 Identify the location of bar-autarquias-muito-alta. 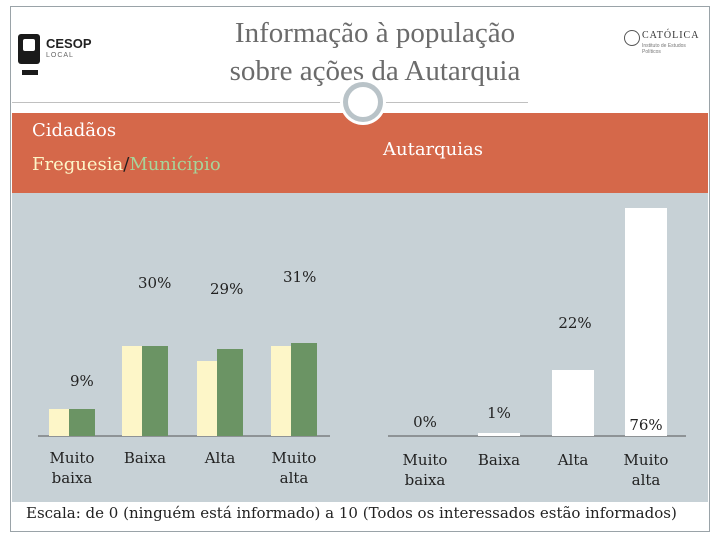
(646, 322).